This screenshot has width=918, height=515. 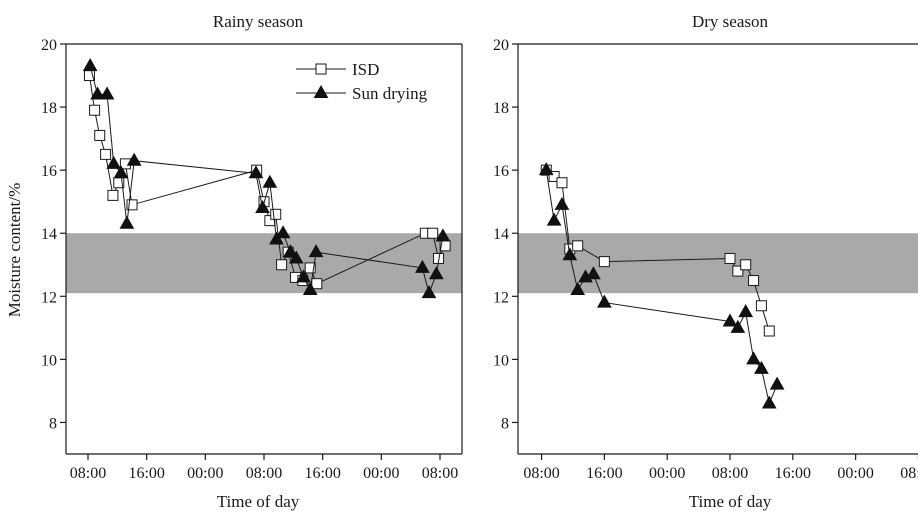 I want to click on legend-isd-label: ISD, so click(x=365, y=69).